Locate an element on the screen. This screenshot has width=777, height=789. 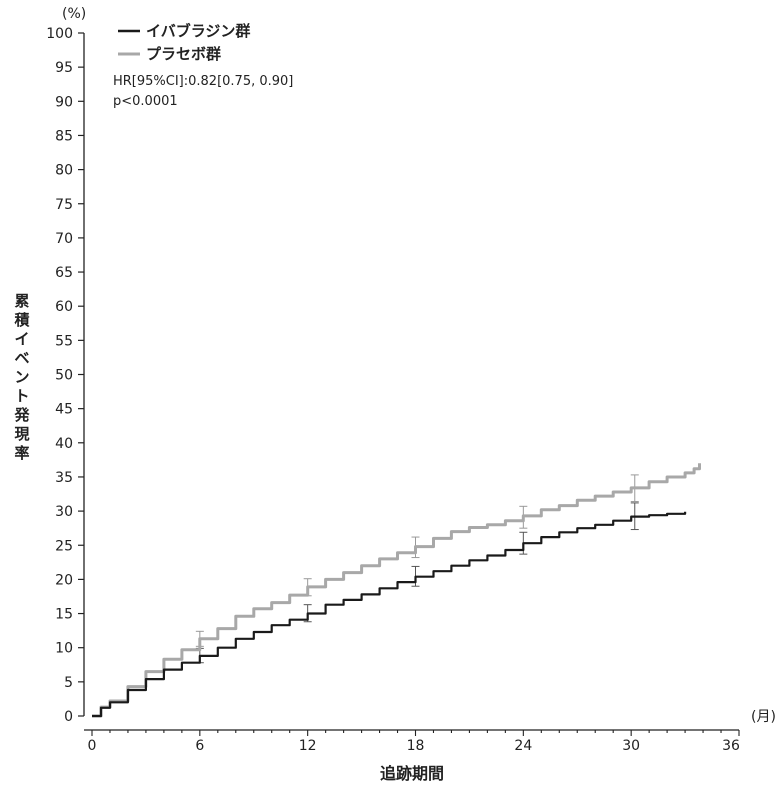
error-bars is located at coordinates (417, 569).